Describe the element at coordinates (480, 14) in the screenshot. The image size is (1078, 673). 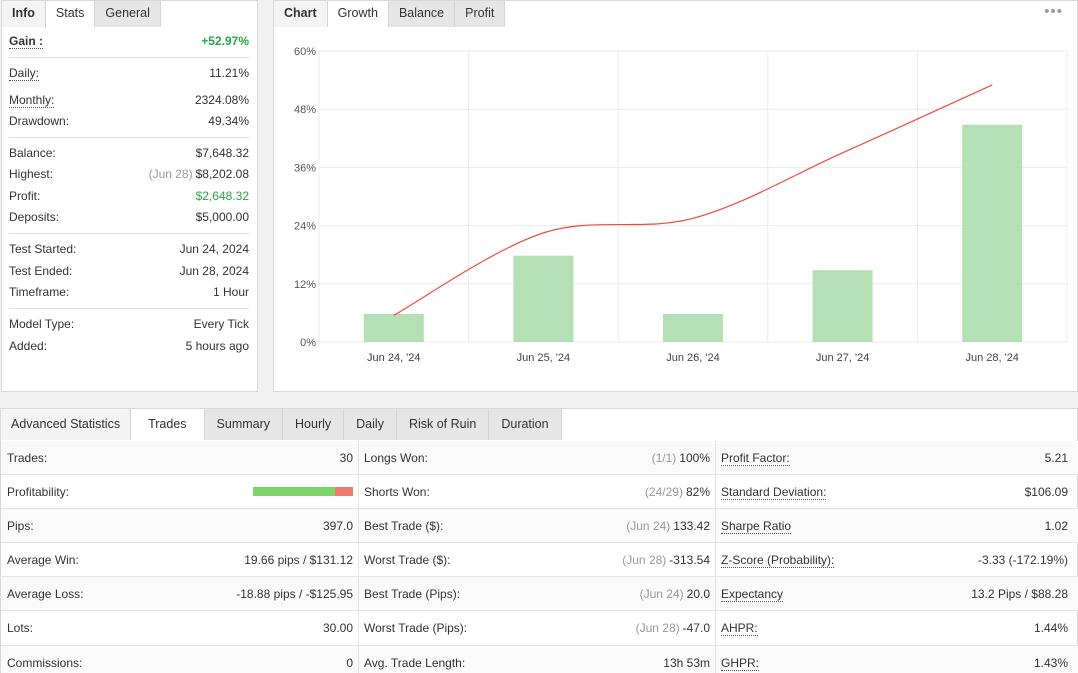
I see `tab-profit: Profit` at that location.